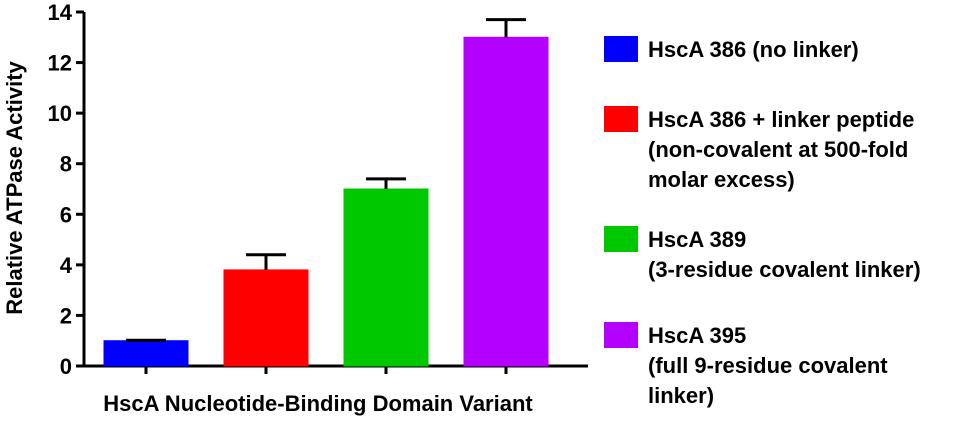  What do you see at coordinates (66, 315) in the screenshot?
I see `y-tick-label: 2` at bounding box center [66, 315].